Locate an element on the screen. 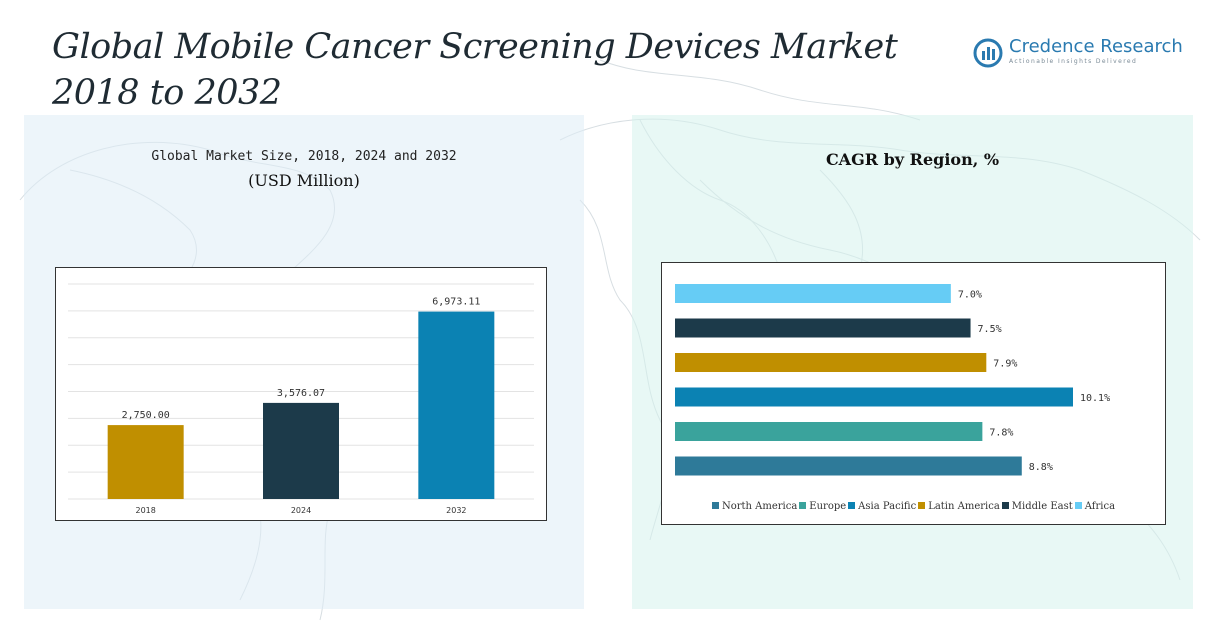 This screenshot has width=1217, height=631. x-tick-label: 2018 is located at coordinates (145, 510).